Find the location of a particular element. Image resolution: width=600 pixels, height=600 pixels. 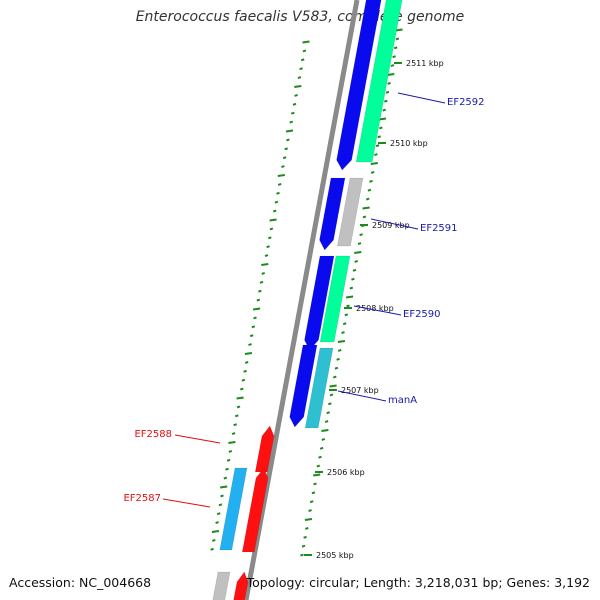

gene-label: EF2592 is located at coordinates (466, 102).